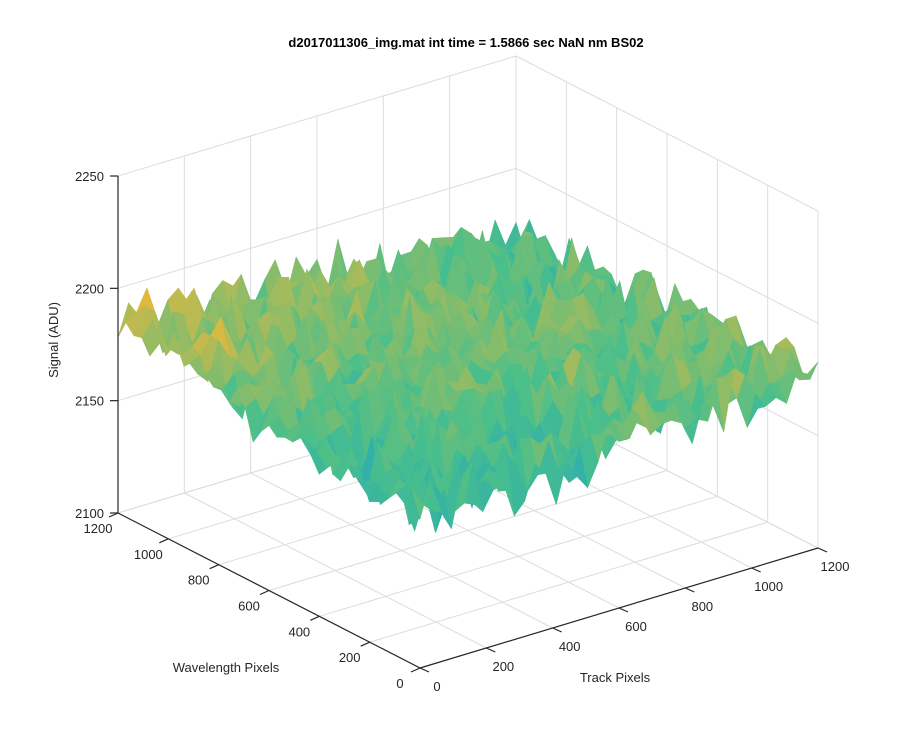 This screenshot has height=750, width=900. I want to click on y-tick-label: 800, so click(199, 580).